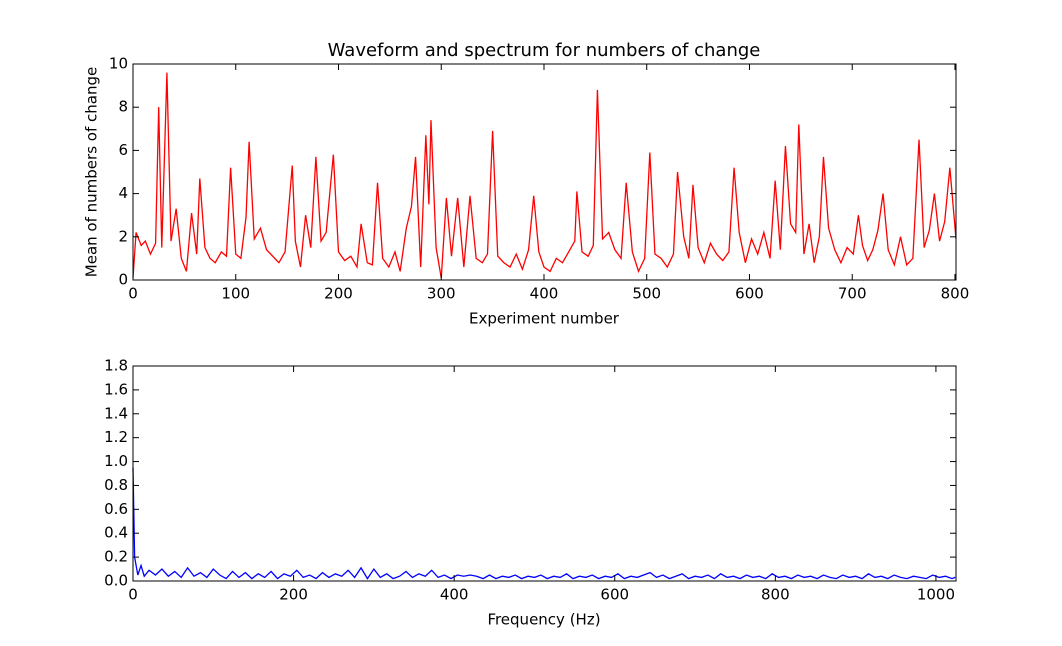  Describe the element at coordinates (116, 437) in the screenshot. I see `y-tick-label: 1.2` at that location.